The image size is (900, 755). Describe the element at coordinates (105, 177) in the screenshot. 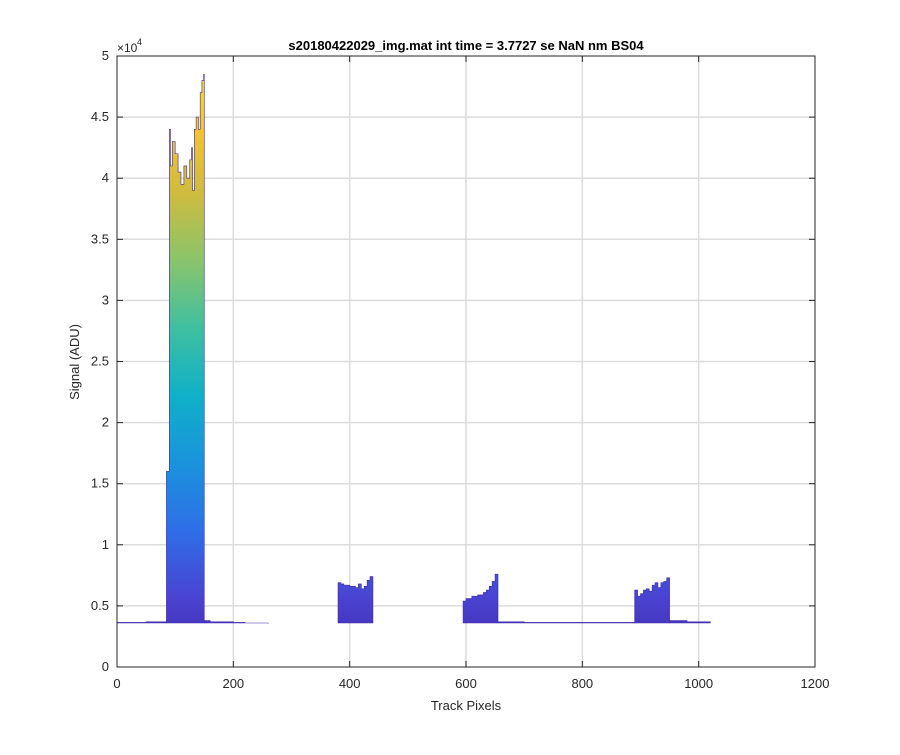

I see `y-tick-label: 4` at that location.